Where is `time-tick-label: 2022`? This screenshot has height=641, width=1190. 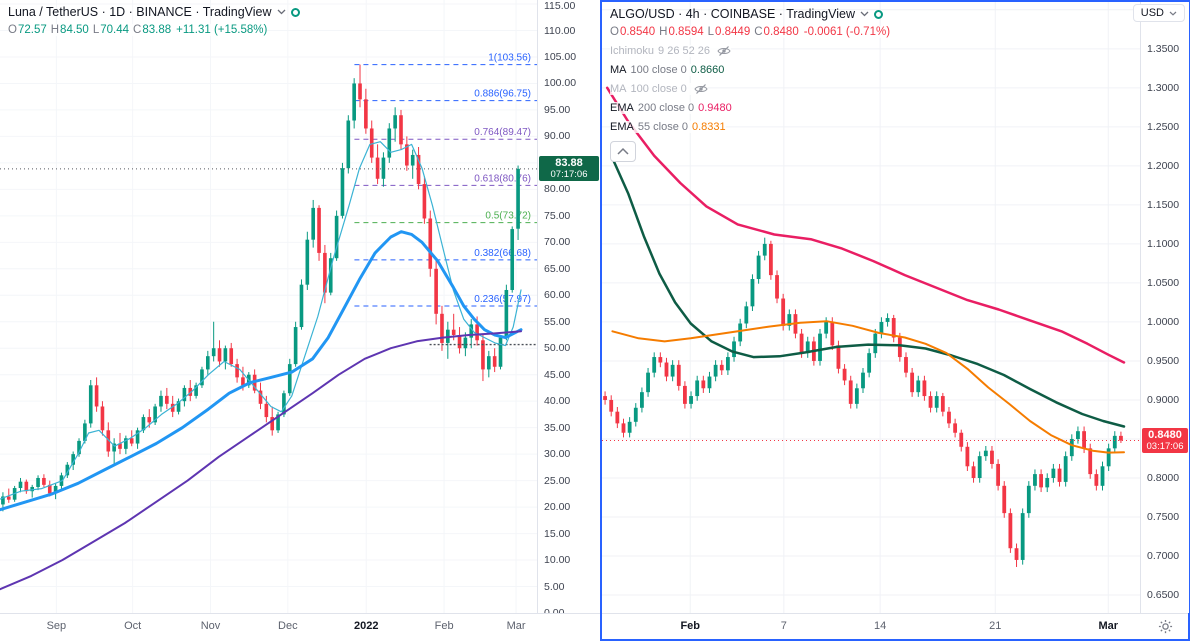 time-tick-label: 2022 is located at coordinates (366, 626).